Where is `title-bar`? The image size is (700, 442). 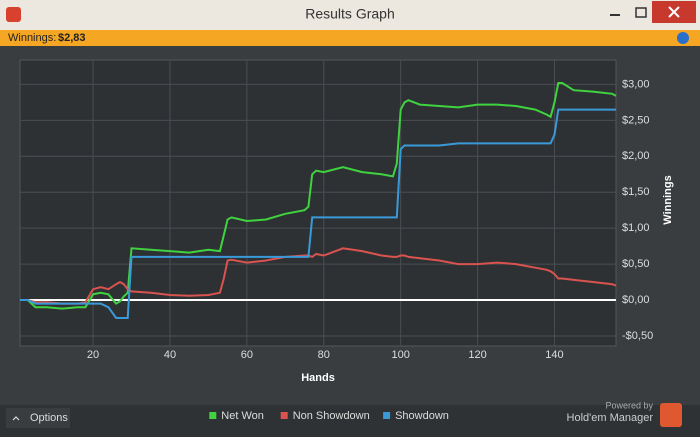 title-bar is located at coordinates (350, 15).